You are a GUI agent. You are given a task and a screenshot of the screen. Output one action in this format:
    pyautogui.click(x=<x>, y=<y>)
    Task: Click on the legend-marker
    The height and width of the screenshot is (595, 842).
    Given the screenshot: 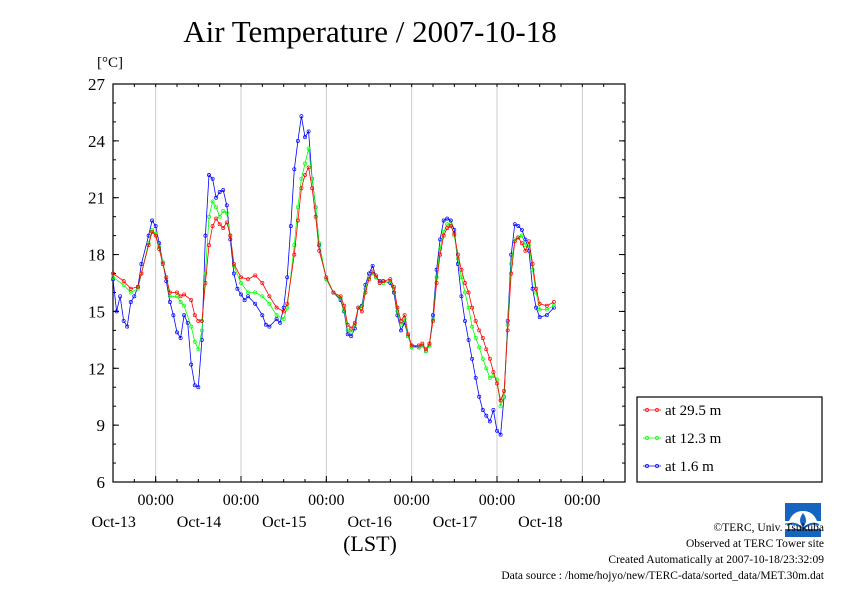 What is the action you would take?
    pyautogui.click(x=647, y=466)
    